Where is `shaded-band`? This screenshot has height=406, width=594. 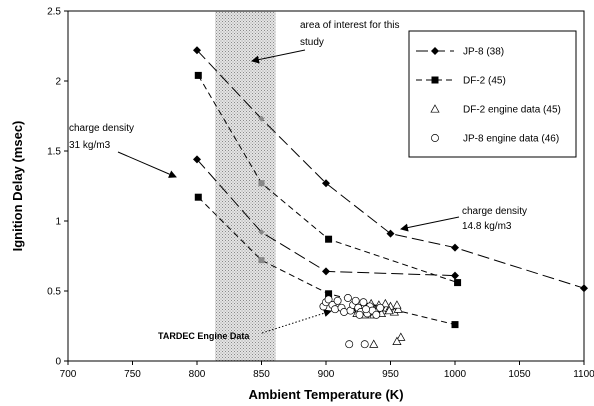 shaded-band is located at coordinates (245, 186).